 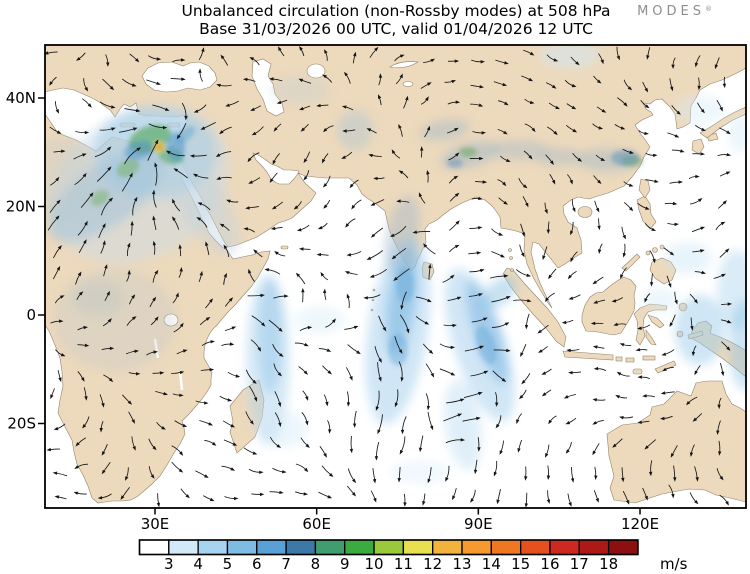 I want to click on colorbar-tick-label: 3, so click(x=169, y=564).